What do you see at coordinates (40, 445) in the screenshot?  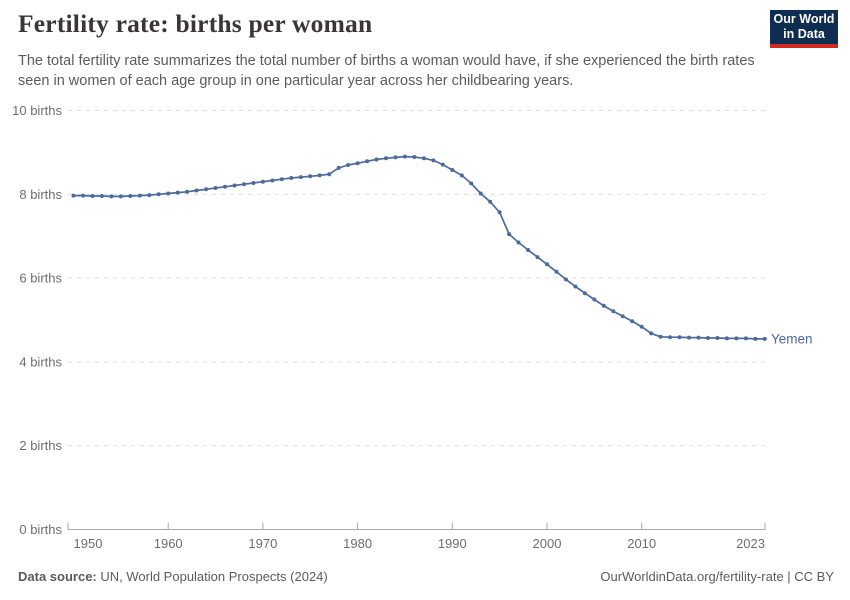 I see `y-axis-tick-label: 2 births` at bounding box center [40, 445].